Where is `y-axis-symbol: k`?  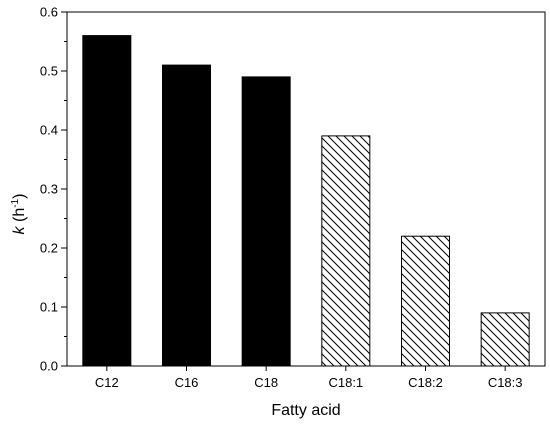
y-axis-symbol: k is located at coordinates (19, 229).